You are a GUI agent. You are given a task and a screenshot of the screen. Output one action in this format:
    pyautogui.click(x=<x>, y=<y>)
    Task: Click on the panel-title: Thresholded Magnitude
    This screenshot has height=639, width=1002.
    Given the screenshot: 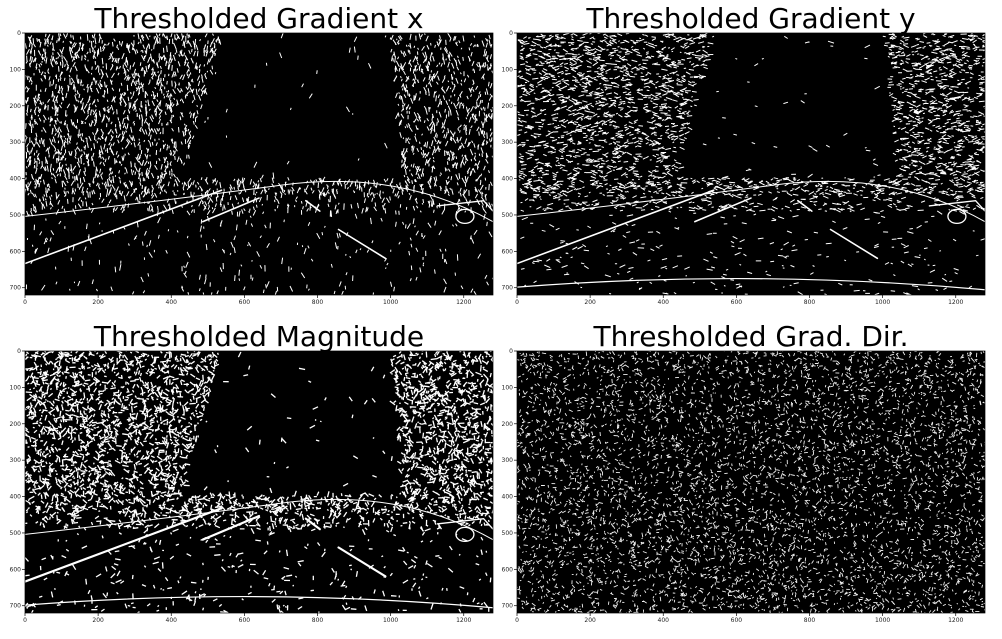 What is the action you would take?
    pyautogui.click(x=259, y=336)
    